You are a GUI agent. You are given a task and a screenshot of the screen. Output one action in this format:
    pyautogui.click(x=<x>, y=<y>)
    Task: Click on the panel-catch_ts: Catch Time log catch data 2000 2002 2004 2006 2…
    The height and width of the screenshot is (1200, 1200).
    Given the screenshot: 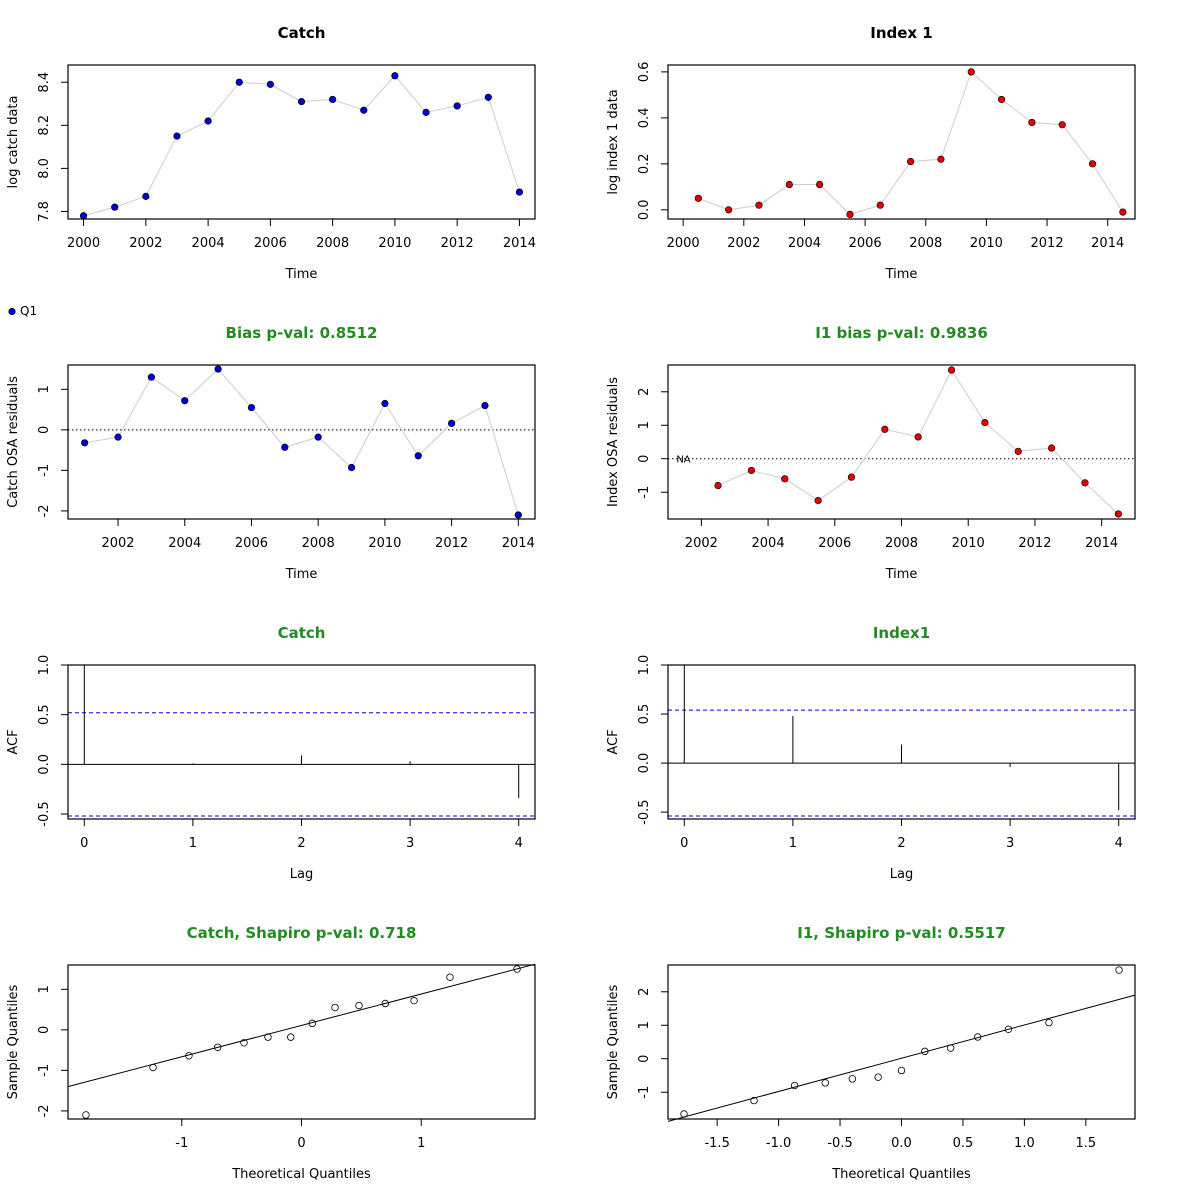 What is the action you would take?
    pyautogui.click(x=271, y=153)
    